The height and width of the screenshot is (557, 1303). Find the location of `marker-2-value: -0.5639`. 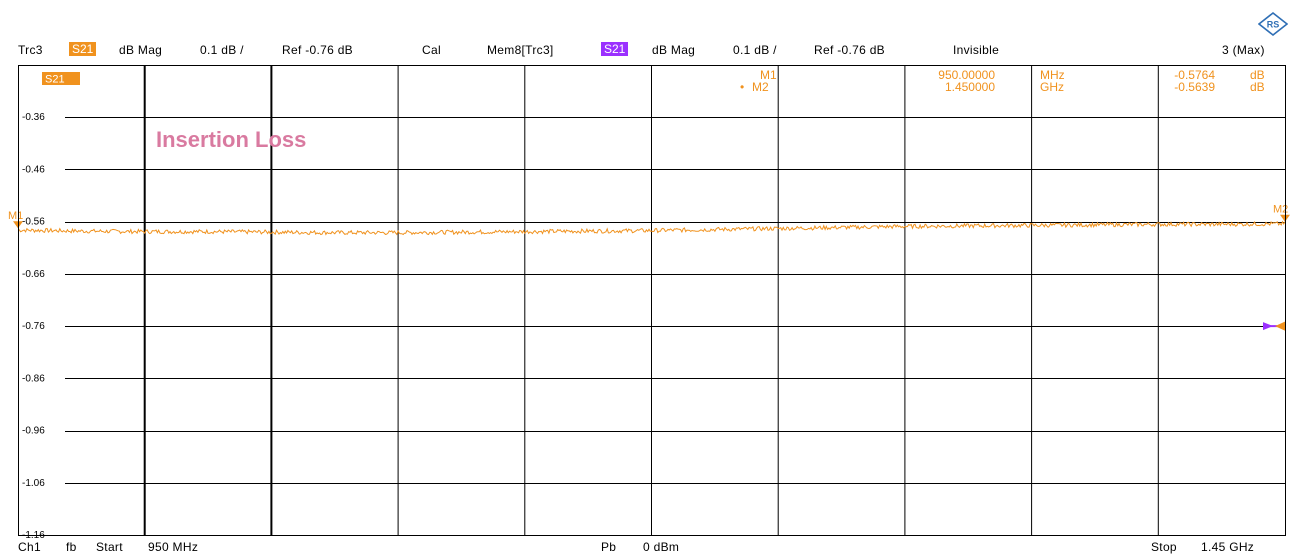

marker-2-value: -0.5639 is located at coordinates (1194, 87).